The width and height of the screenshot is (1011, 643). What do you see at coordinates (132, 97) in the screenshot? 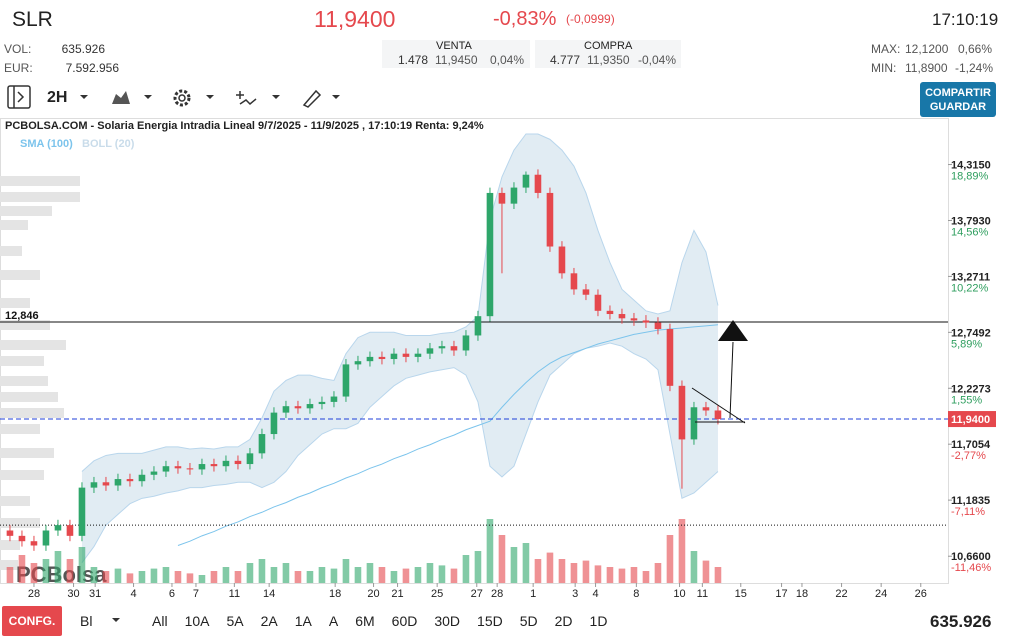
I see `chart-type-button` at bounding box center [132, 97].